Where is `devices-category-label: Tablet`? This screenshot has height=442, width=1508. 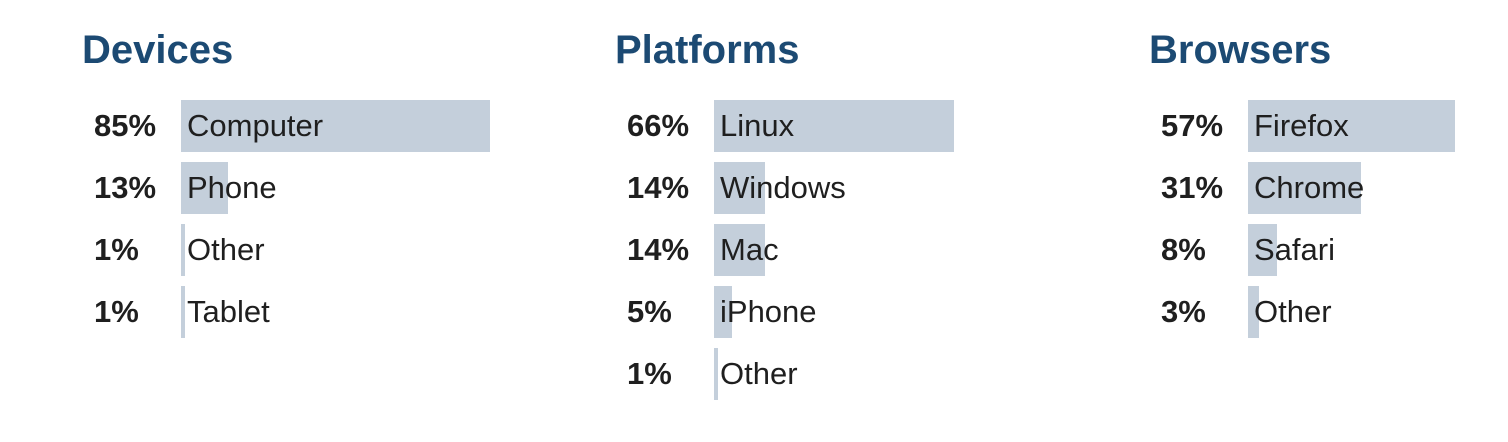 devices-category-label: Tablet is located at coordinates (228, 311).